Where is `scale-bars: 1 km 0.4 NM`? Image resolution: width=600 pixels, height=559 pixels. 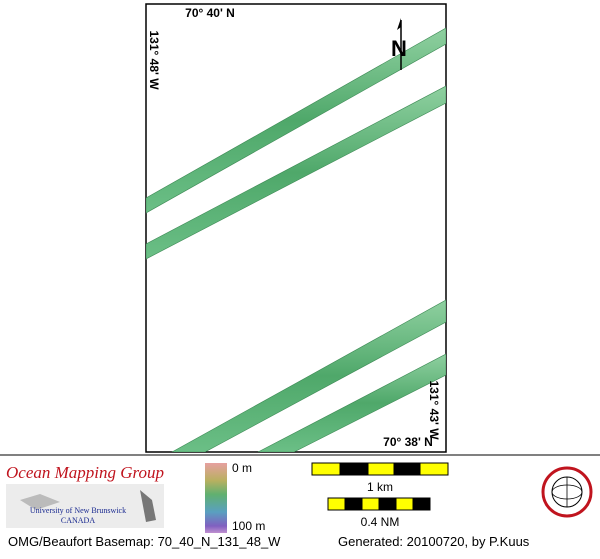 scale-bars: 1 km 0.4 NM is located at coordinates (380, 495).